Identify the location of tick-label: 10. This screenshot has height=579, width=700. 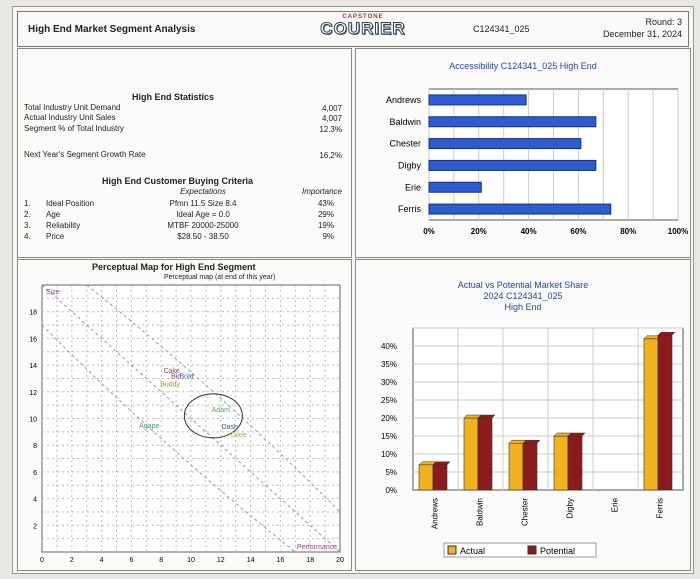
(191, 560).